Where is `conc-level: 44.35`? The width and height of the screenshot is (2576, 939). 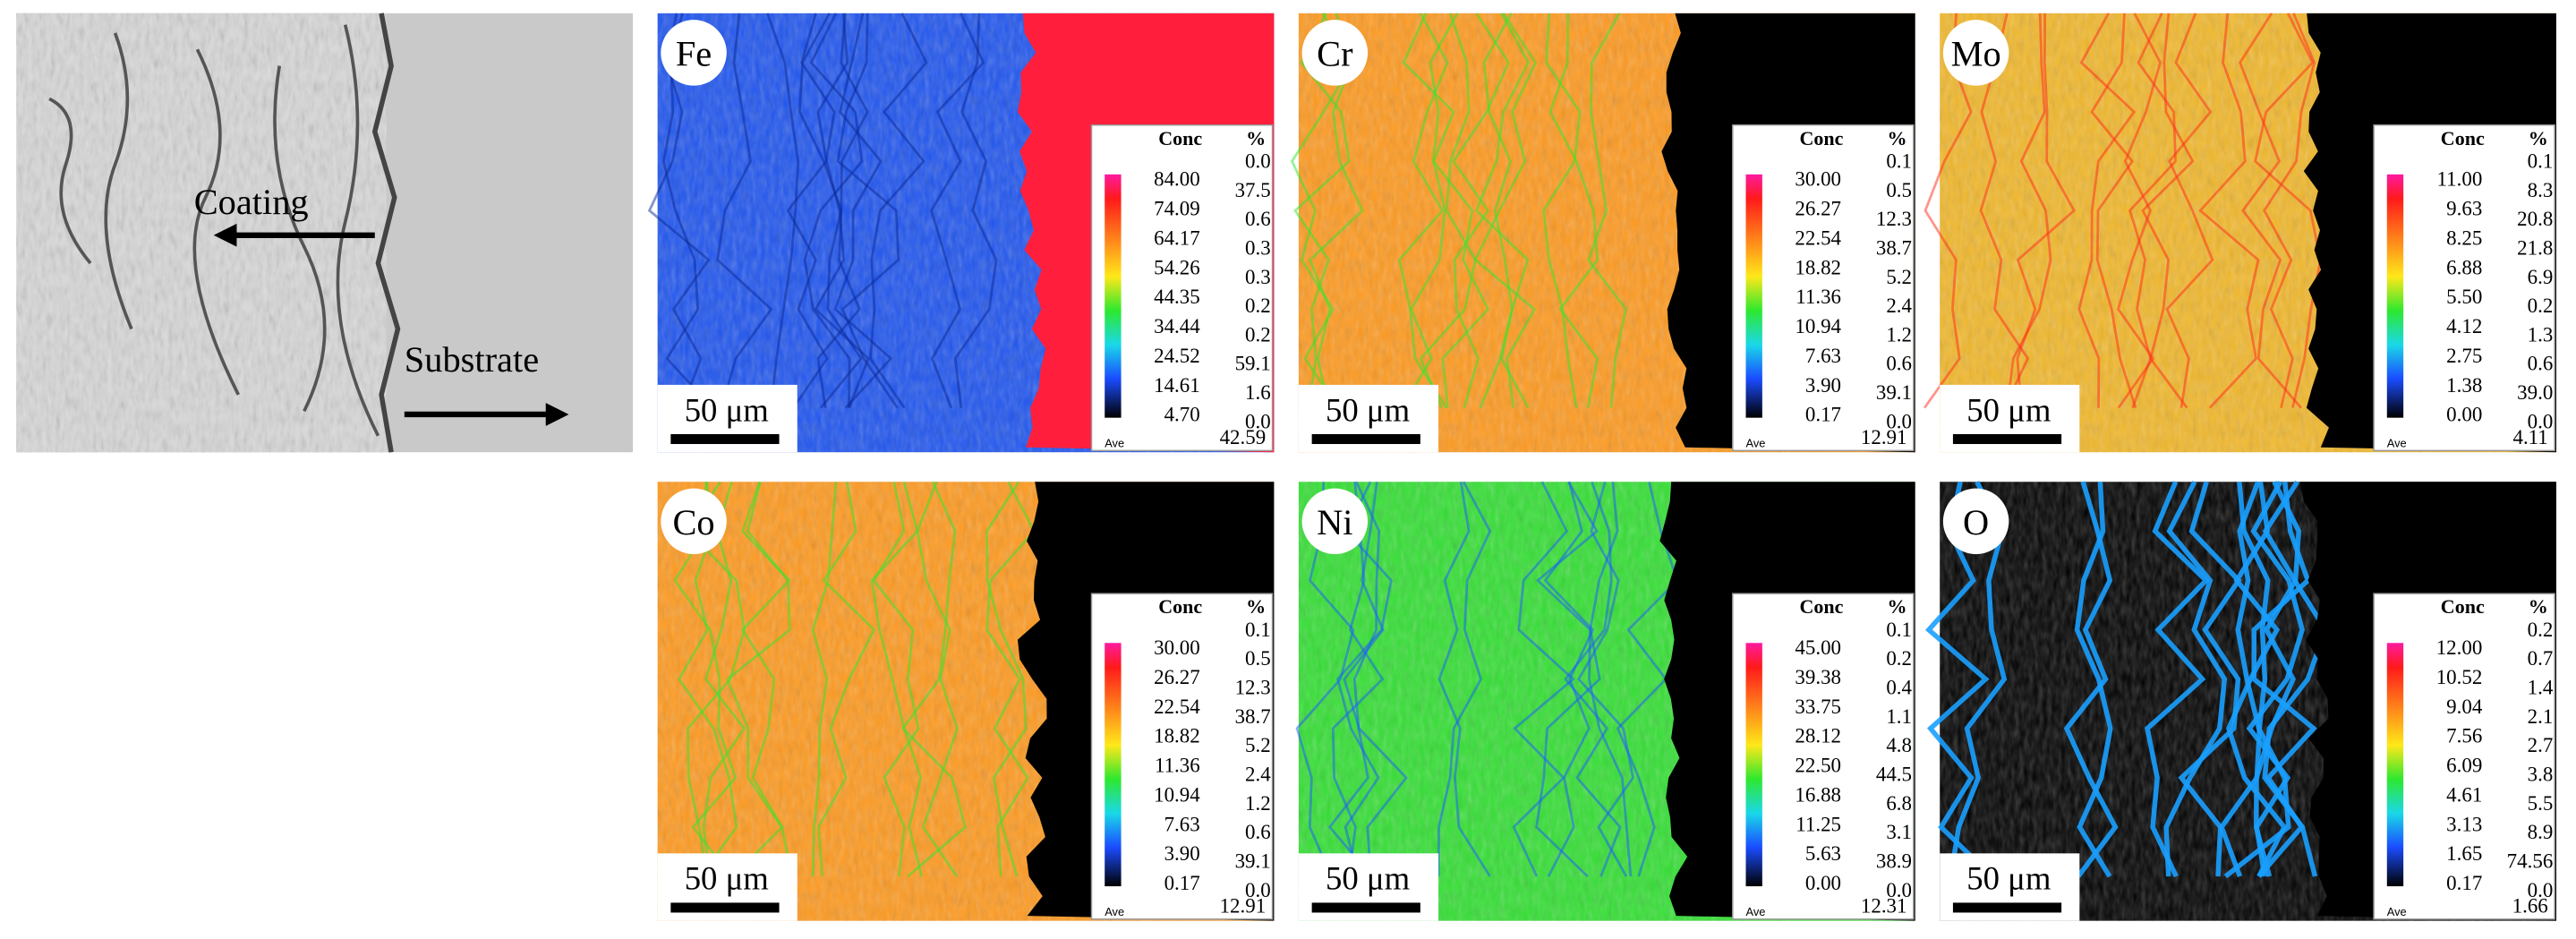
conc-level: 44.35 is located at coordinates (1177, 297).